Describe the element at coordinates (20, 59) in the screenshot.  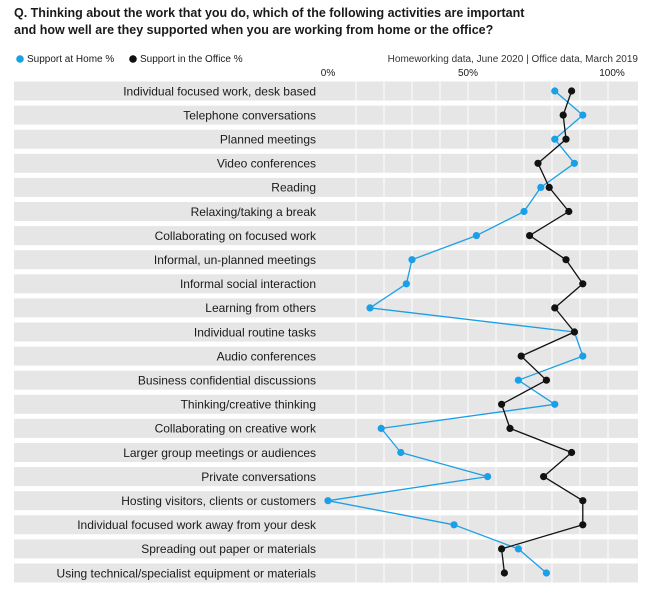
I see `legend-marker-home` at that location.